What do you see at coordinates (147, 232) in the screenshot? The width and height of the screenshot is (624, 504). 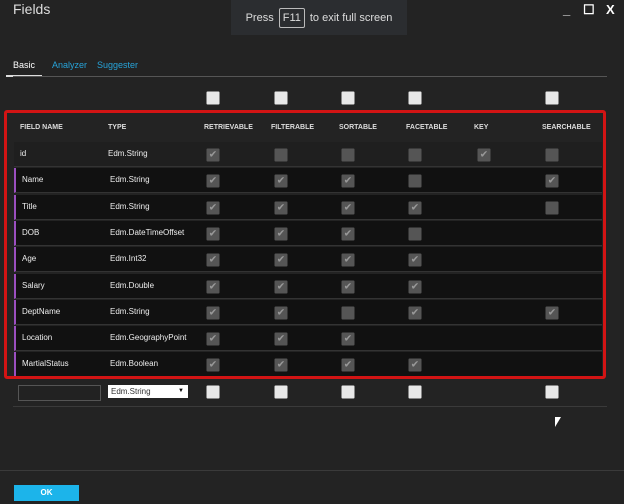 I see `field-type: Edm.DateTimeOffset` at bounding box center [147, 232].